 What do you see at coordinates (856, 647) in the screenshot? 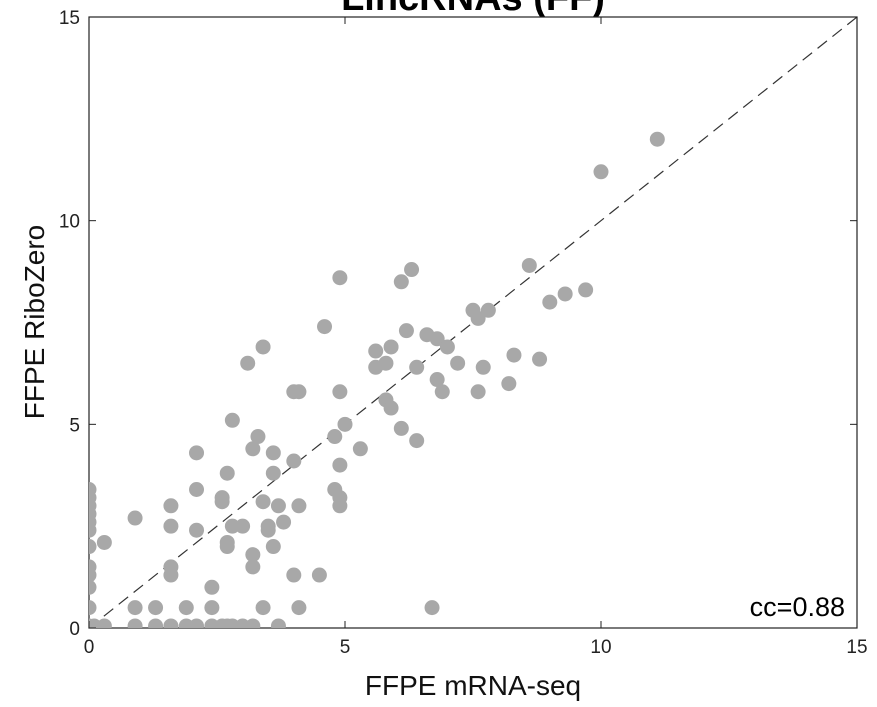
I see `x-tick-label: 15` at bounding box center [856, 647].